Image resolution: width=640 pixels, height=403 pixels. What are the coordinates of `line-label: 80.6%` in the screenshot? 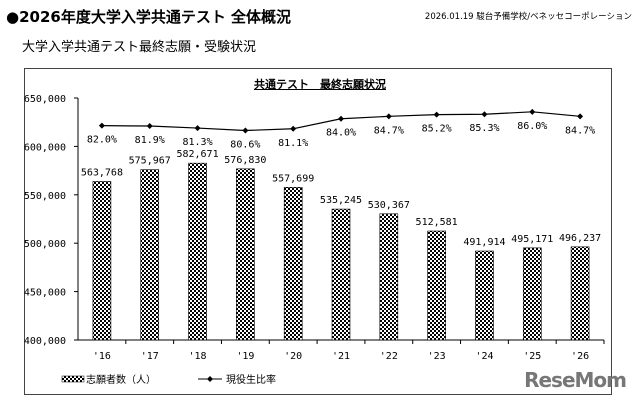 It's located at (245, 144).